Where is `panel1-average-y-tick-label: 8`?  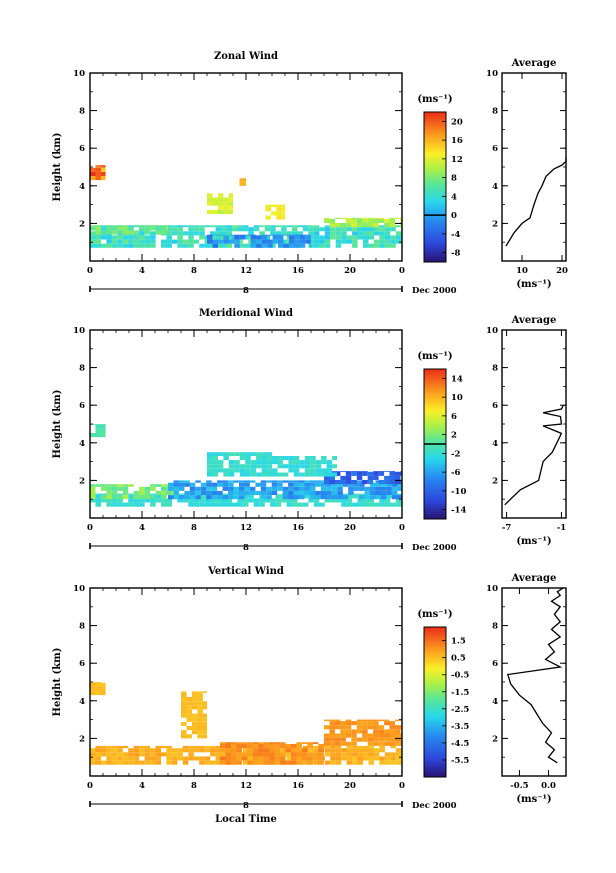 panel1-average-y-tick-label: 8 is located at coordinates (495, 112).